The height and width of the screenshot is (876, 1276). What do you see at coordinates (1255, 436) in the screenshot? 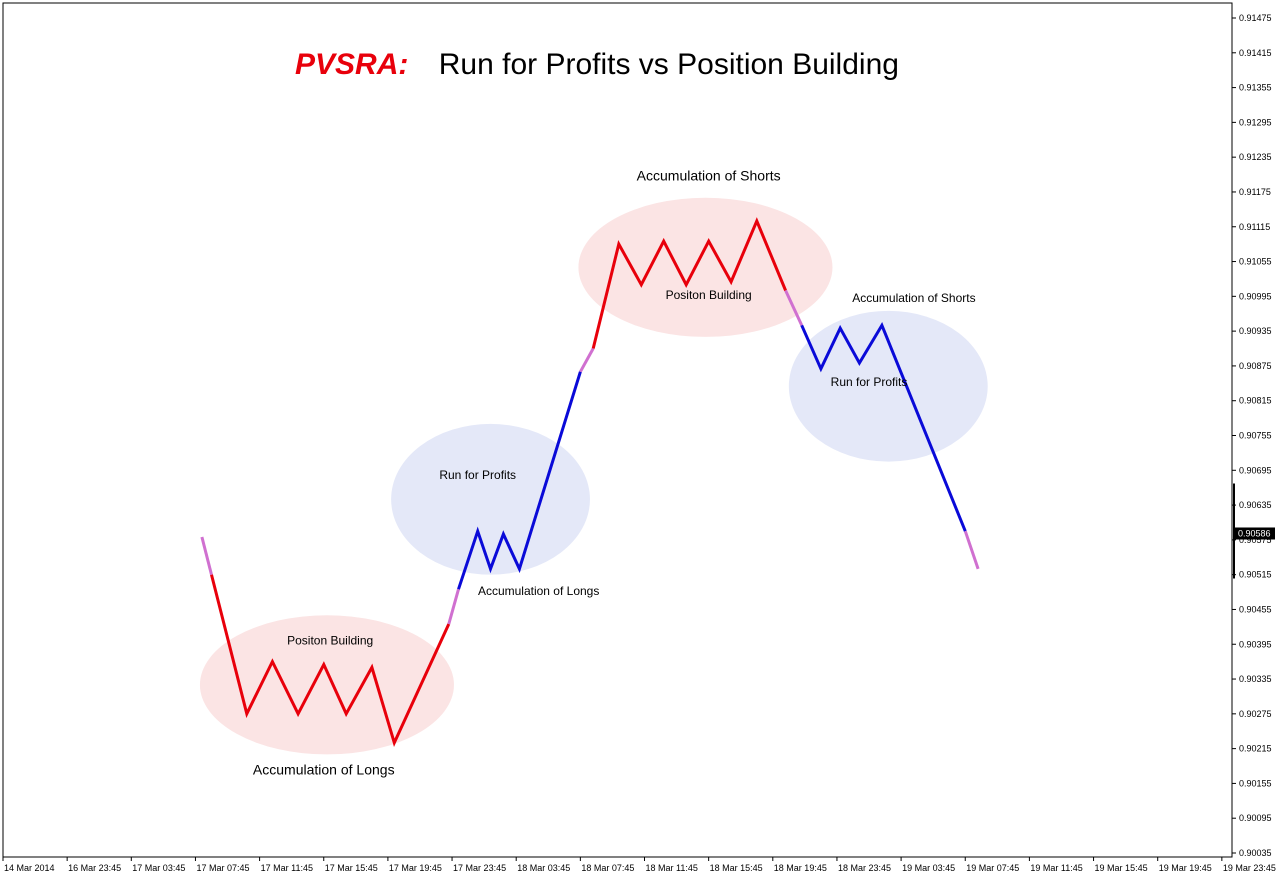
I see `y-tick-label: 0.90755` at bounding box center [1255, 436].